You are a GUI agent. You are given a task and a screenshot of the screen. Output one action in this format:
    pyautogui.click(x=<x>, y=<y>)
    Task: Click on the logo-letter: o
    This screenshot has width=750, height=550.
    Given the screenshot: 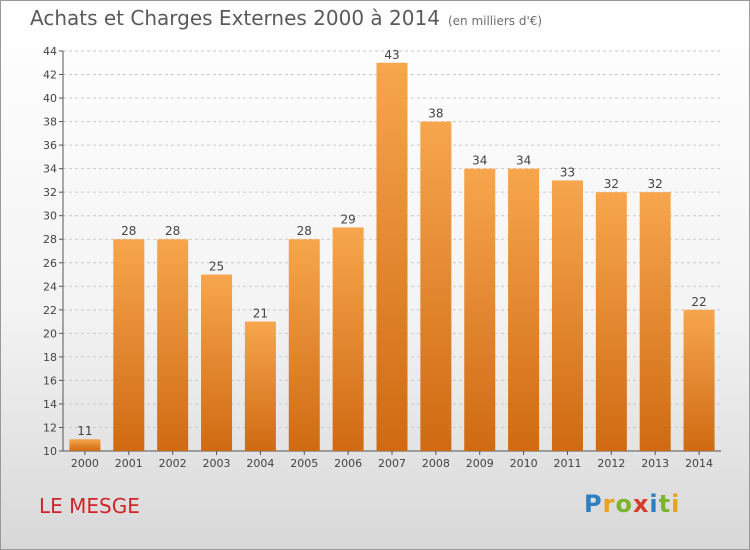 What is the action you would take?
    pyautogui.click(x=624, y=504)
    